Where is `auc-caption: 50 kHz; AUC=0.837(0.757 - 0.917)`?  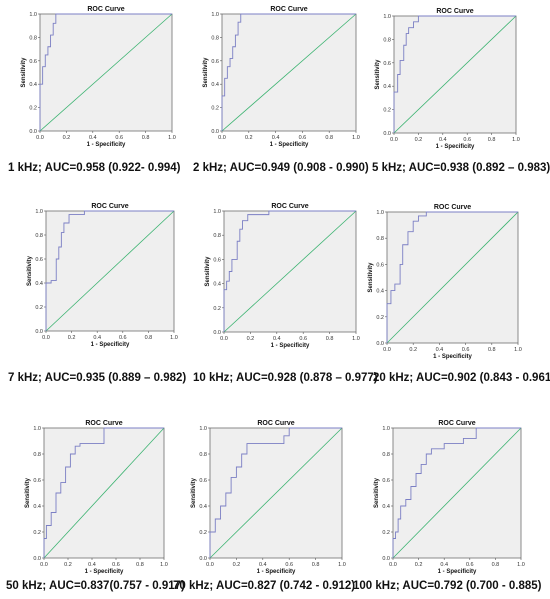
auc-caption: 50 kHz; AUC=0.837(0.757 - 0.917) is located at coordinates (95, 586).